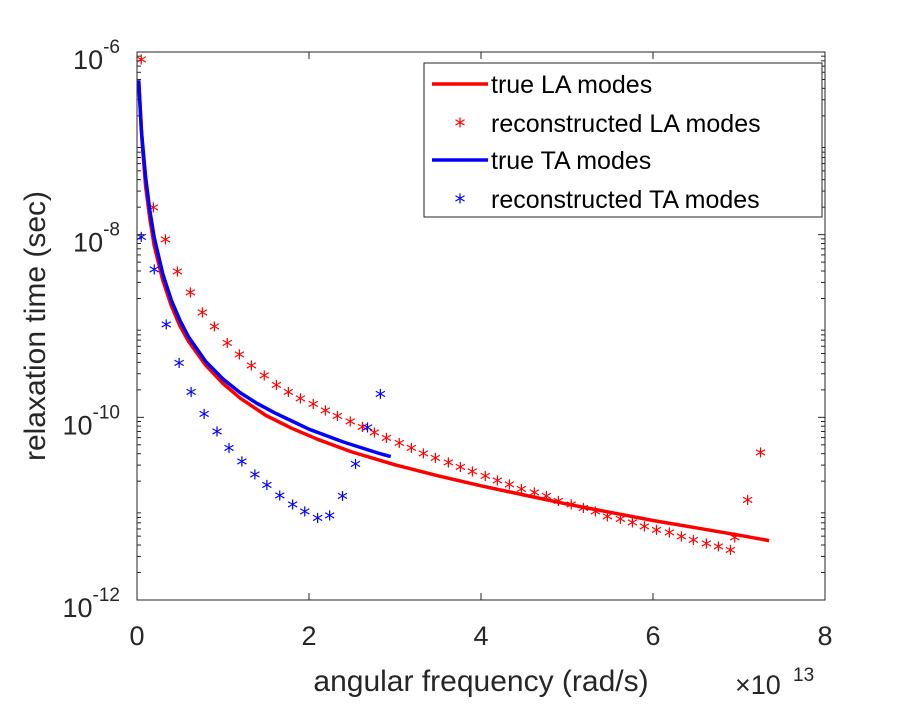 The width and height of the screenshot is (913, 705). What do you see at coordinates (571, 161) in the screenshot?
I see `legend-label-true-ta: true TA modes` at bounding box center [571, 161].